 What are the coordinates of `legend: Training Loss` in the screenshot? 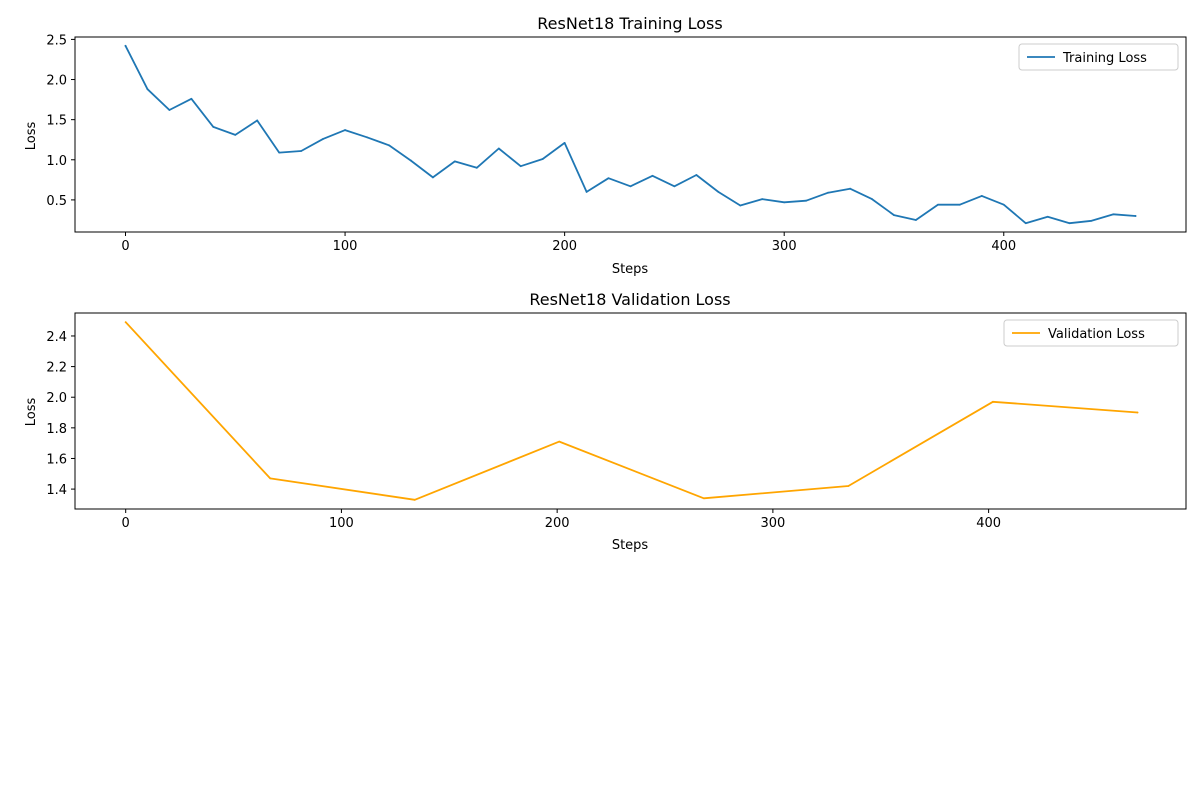 It's located at (1098, 57).